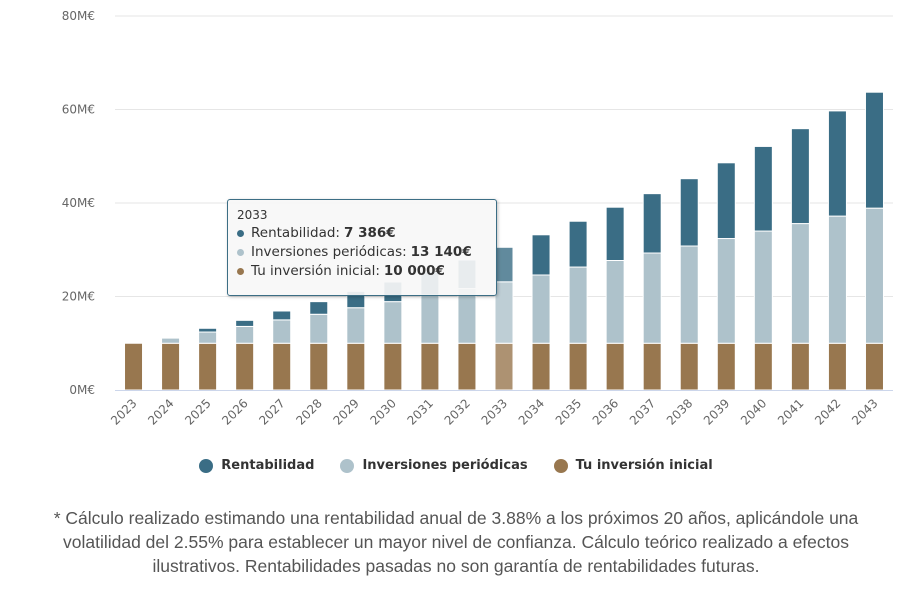 The width and height of the screenshot is (912, 593). Describe the element at coordinates (82, 390) in the screenshot. I see `y-tick-label: 0M€` at that location.